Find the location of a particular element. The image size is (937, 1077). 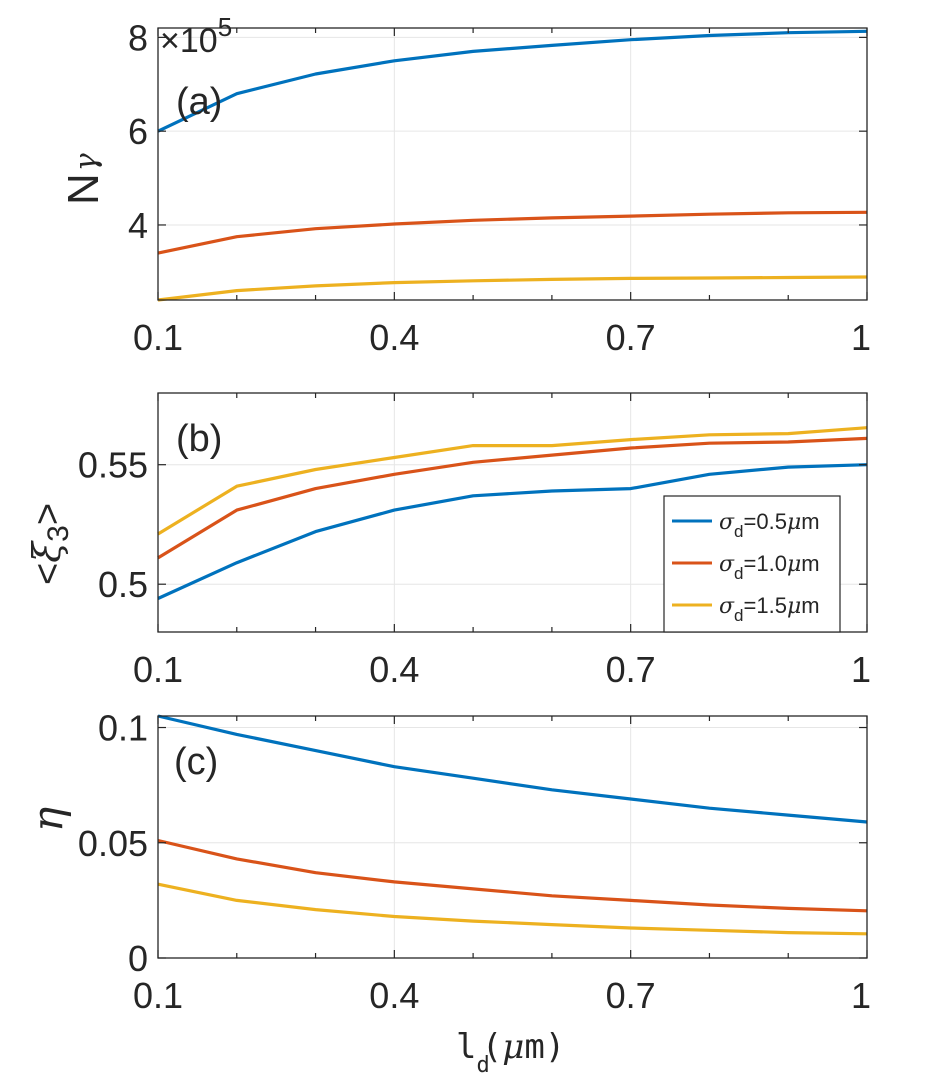

y-axis-label-b: <ξ3> is located at coordinates (50, 544).